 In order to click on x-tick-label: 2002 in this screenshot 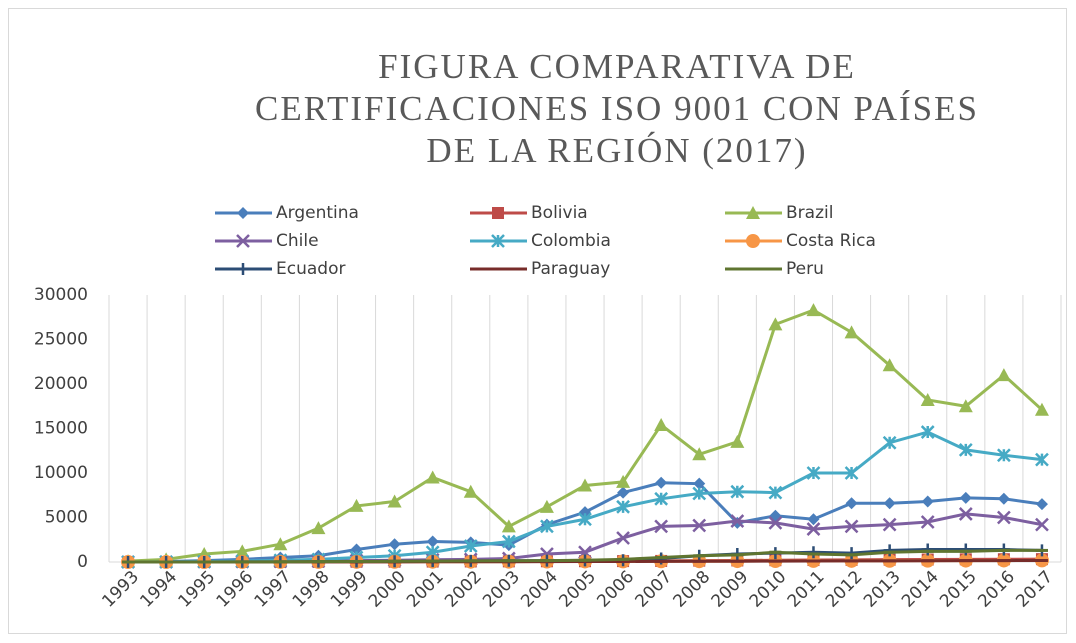, I will do `click(463, 589)`.